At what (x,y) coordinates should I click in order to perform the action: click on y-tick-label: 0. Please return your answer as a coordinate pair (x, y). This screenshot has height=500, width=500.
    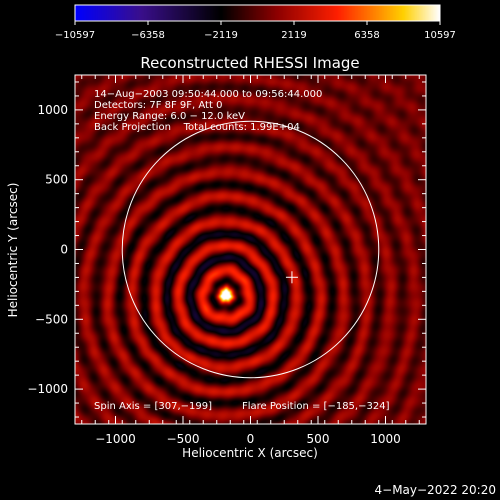
    Looking at the image, I should click on (64, 250).